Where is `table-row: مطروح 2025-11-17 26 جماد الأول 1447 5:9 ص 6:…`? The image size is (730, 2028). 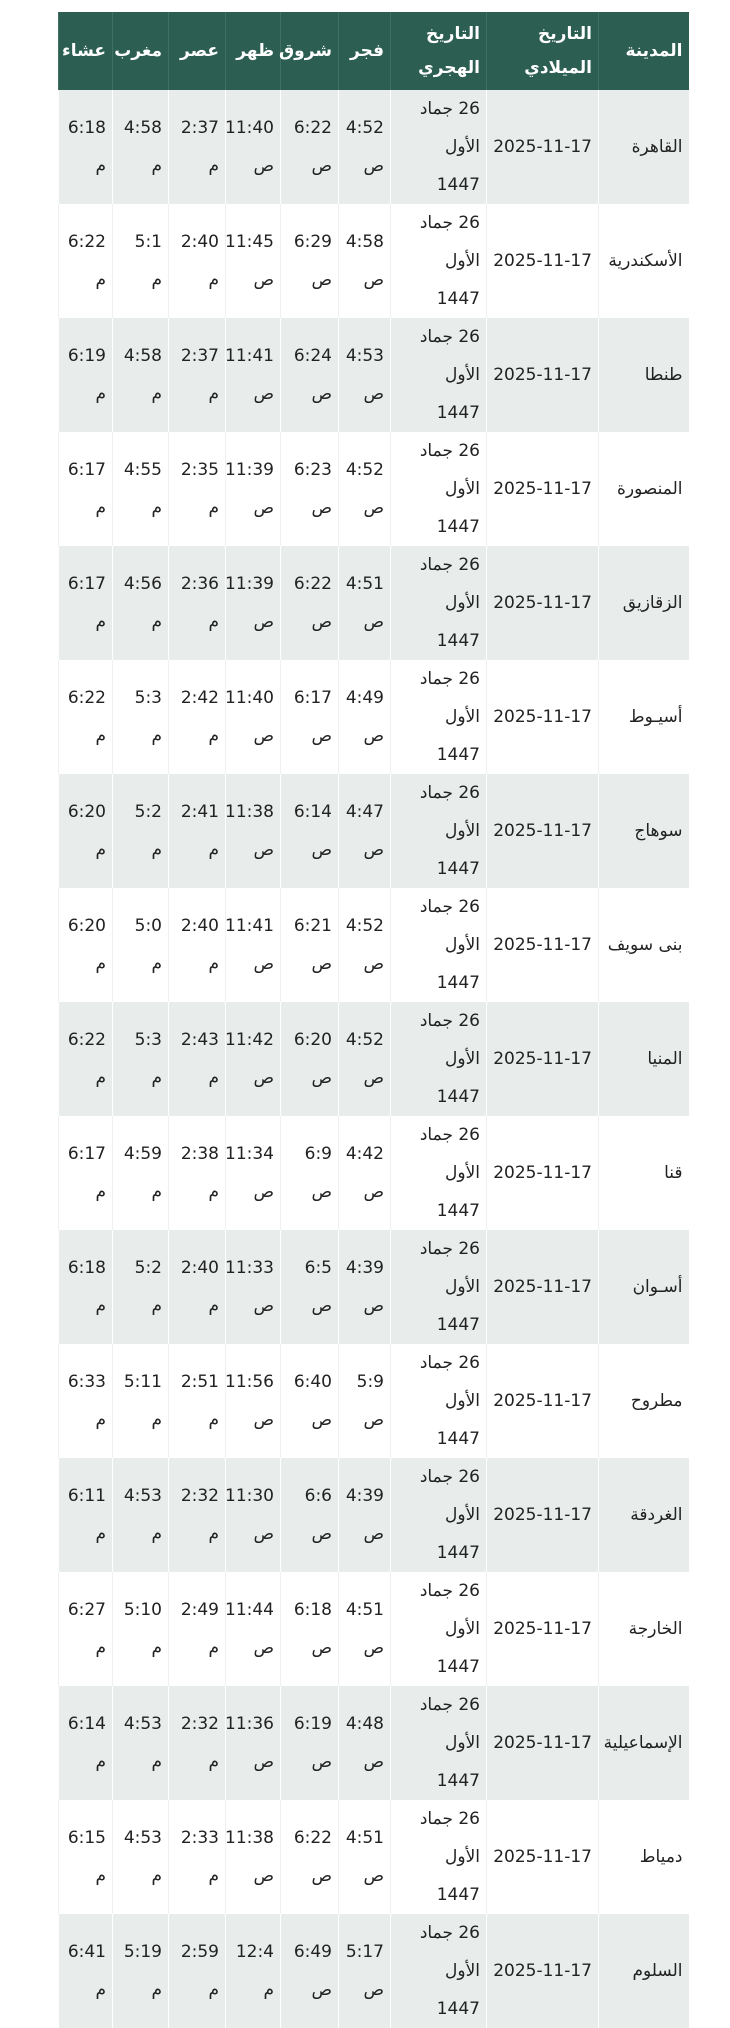 table-row: مطروح 2025-11-17 26 جماد الأول 1447 5:9 ص 6:… is located at coordinates (373, 1401).